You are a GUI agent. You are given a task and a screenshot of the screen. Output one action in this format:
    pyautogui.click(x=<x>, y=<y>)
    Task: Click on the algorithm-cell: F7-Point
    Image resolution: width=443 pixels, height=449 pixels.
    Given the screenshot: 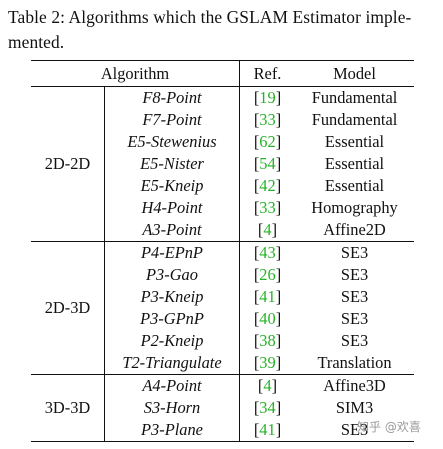 What is the action you would take?
    pyautogui.click(x=172, y=120)
    